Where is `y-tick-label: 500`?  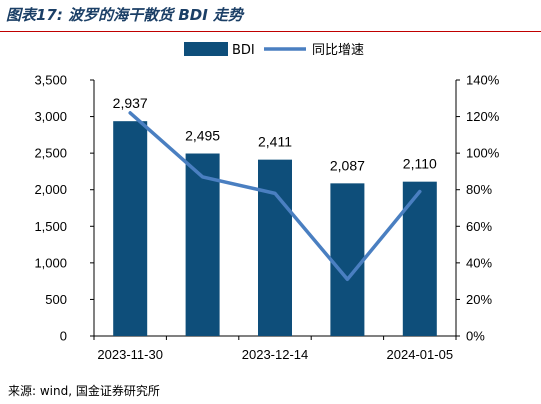
y-tick-label: 500 is located at coordinates (56, 299).